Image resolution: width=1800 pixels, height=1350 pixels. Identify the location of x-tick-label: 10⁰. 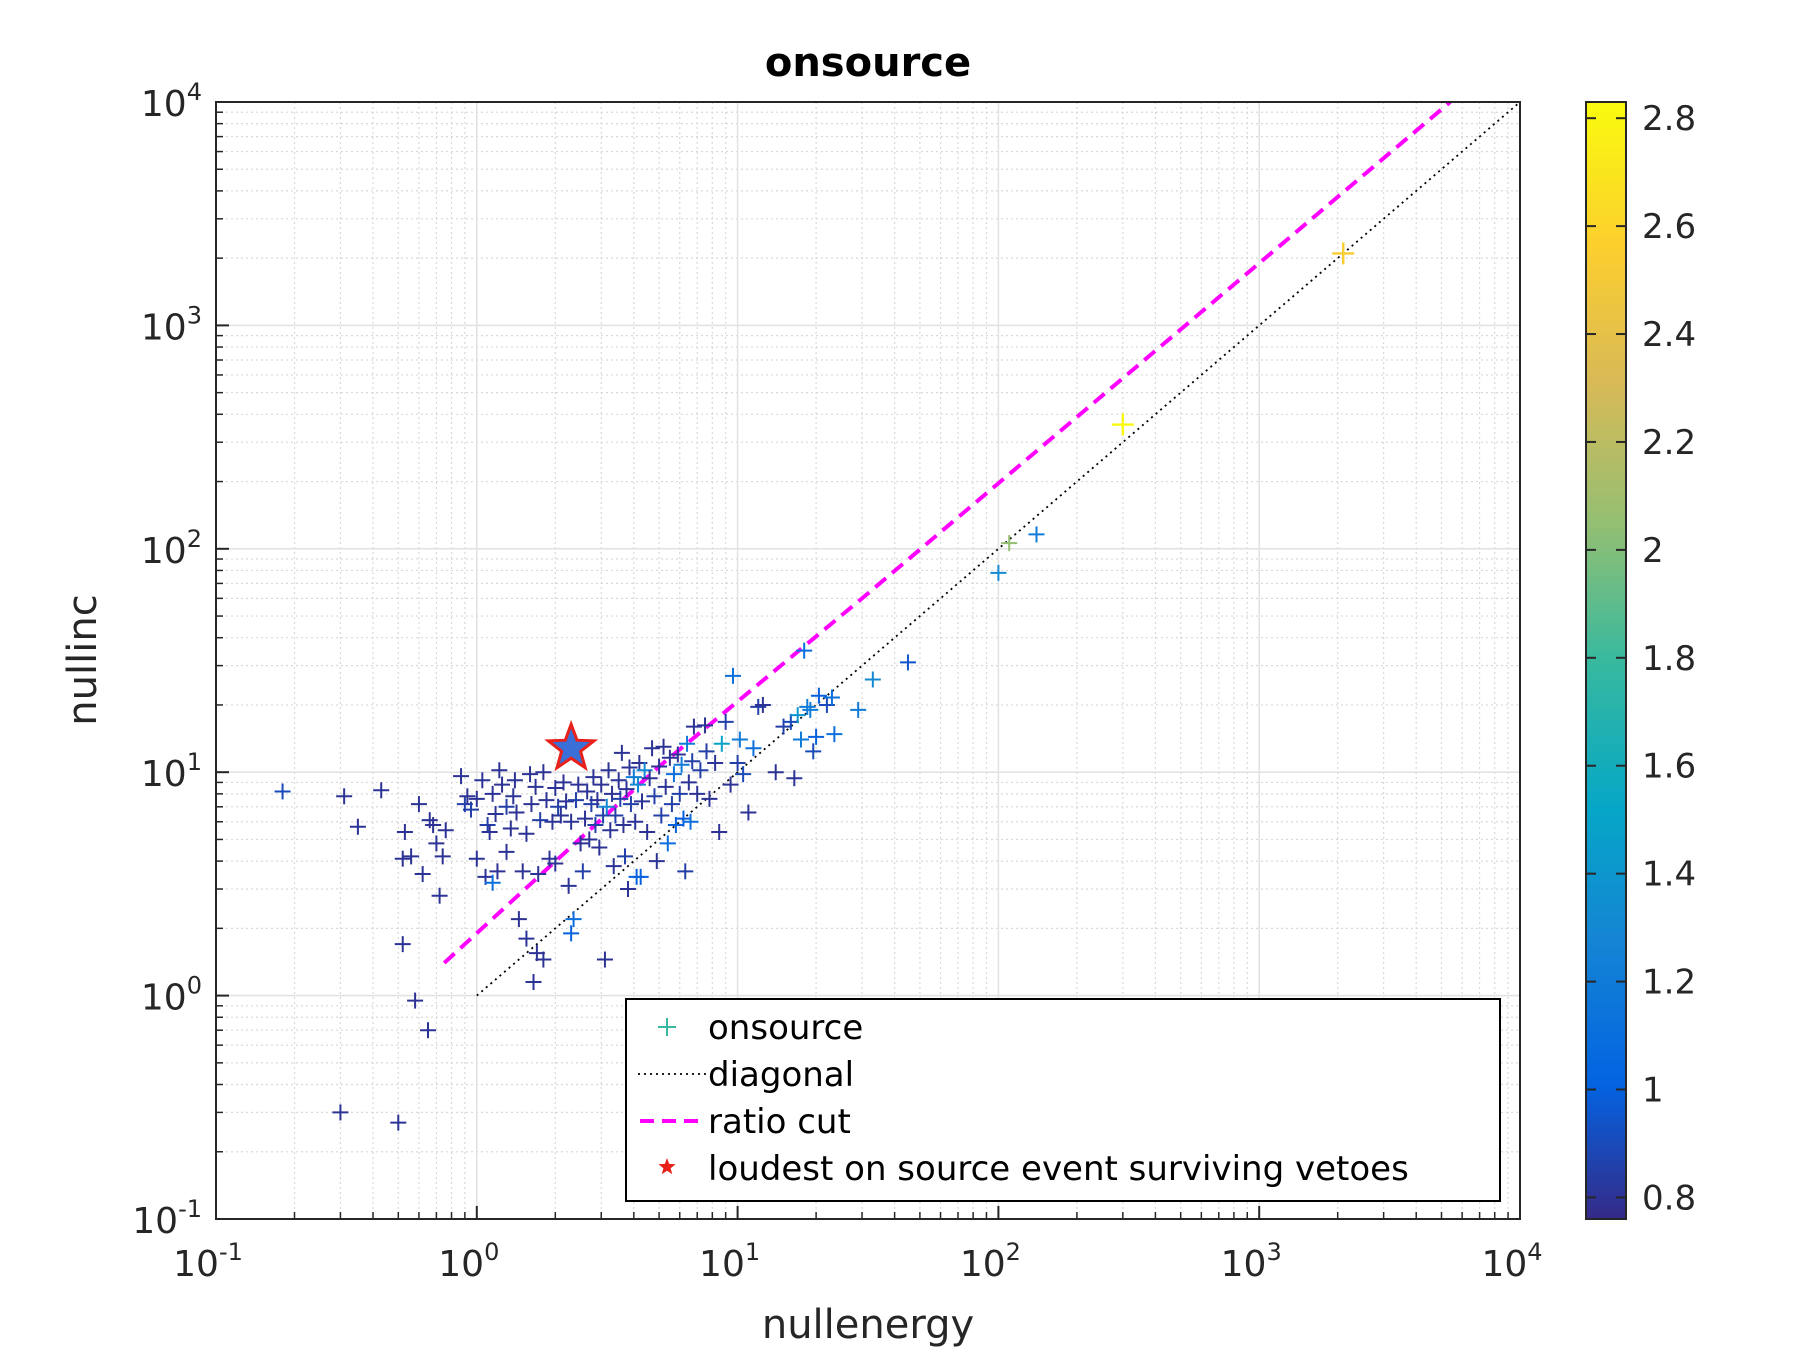
(468, 1261).